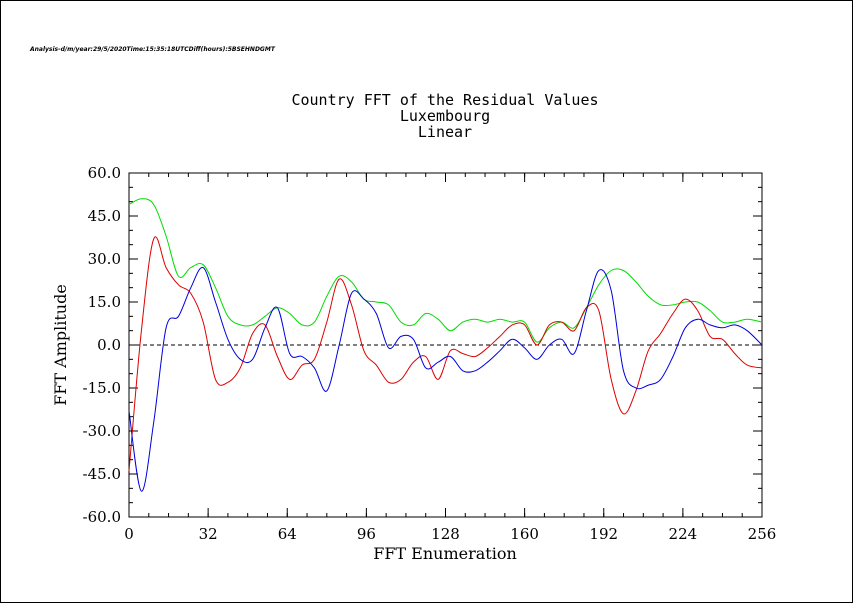 Image resolution: width=853 pixels, height=603 pixels. What do you see at coordinates (208, 534) in the screenshot?
I see `x-tick-label: 32` at bounding box center [208, 534].